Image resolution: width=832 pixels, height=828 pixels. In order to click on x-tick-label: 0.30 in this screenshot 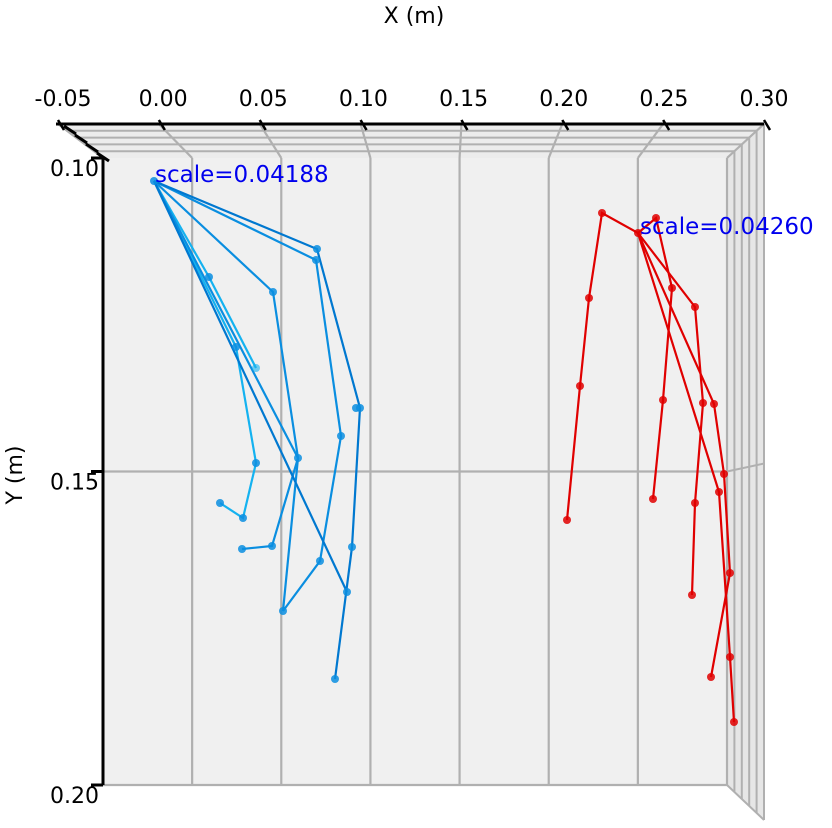, I will do `click(764, 99)`.